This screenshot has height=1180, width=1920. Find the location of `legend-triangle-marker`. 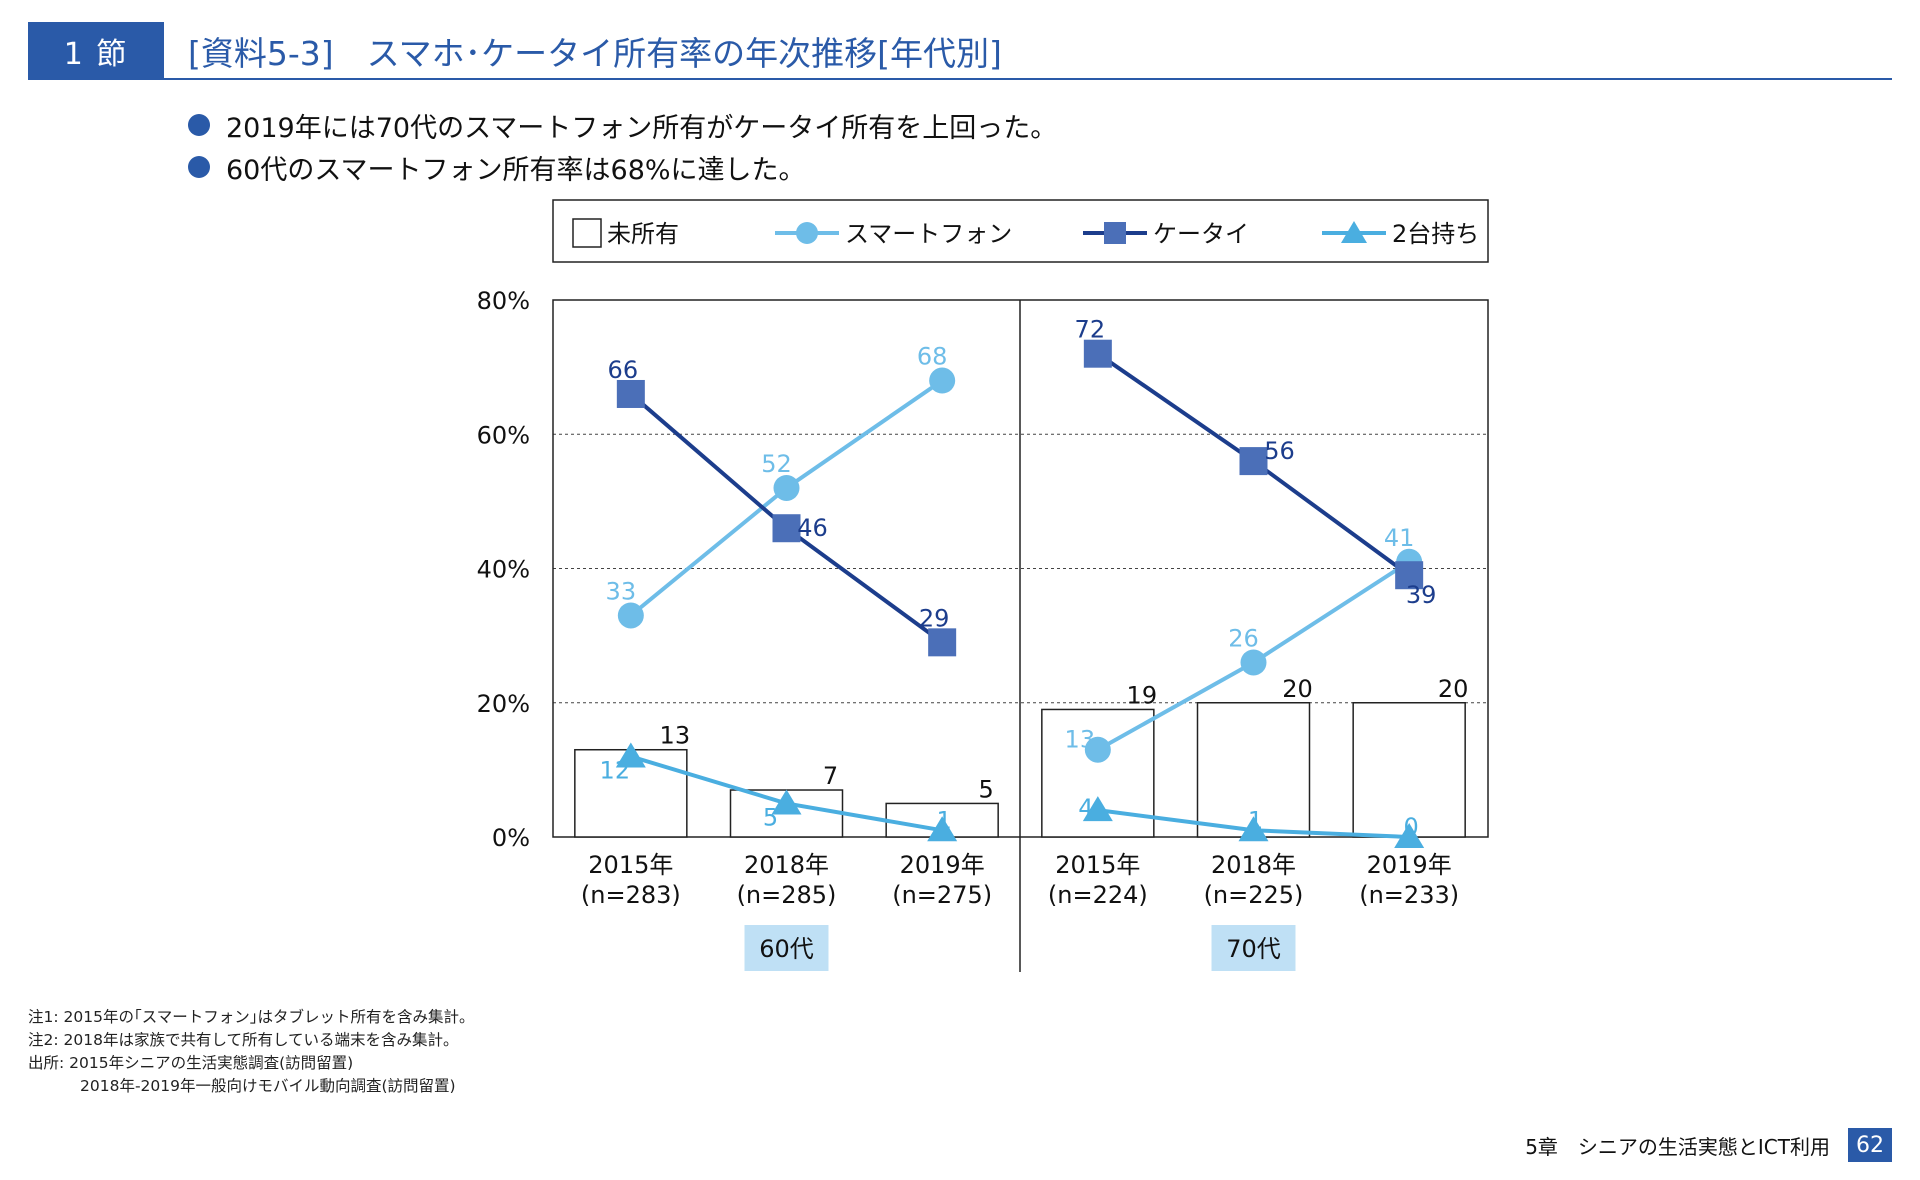

legend-triangle-marker is located at coordinates (1354, 232).